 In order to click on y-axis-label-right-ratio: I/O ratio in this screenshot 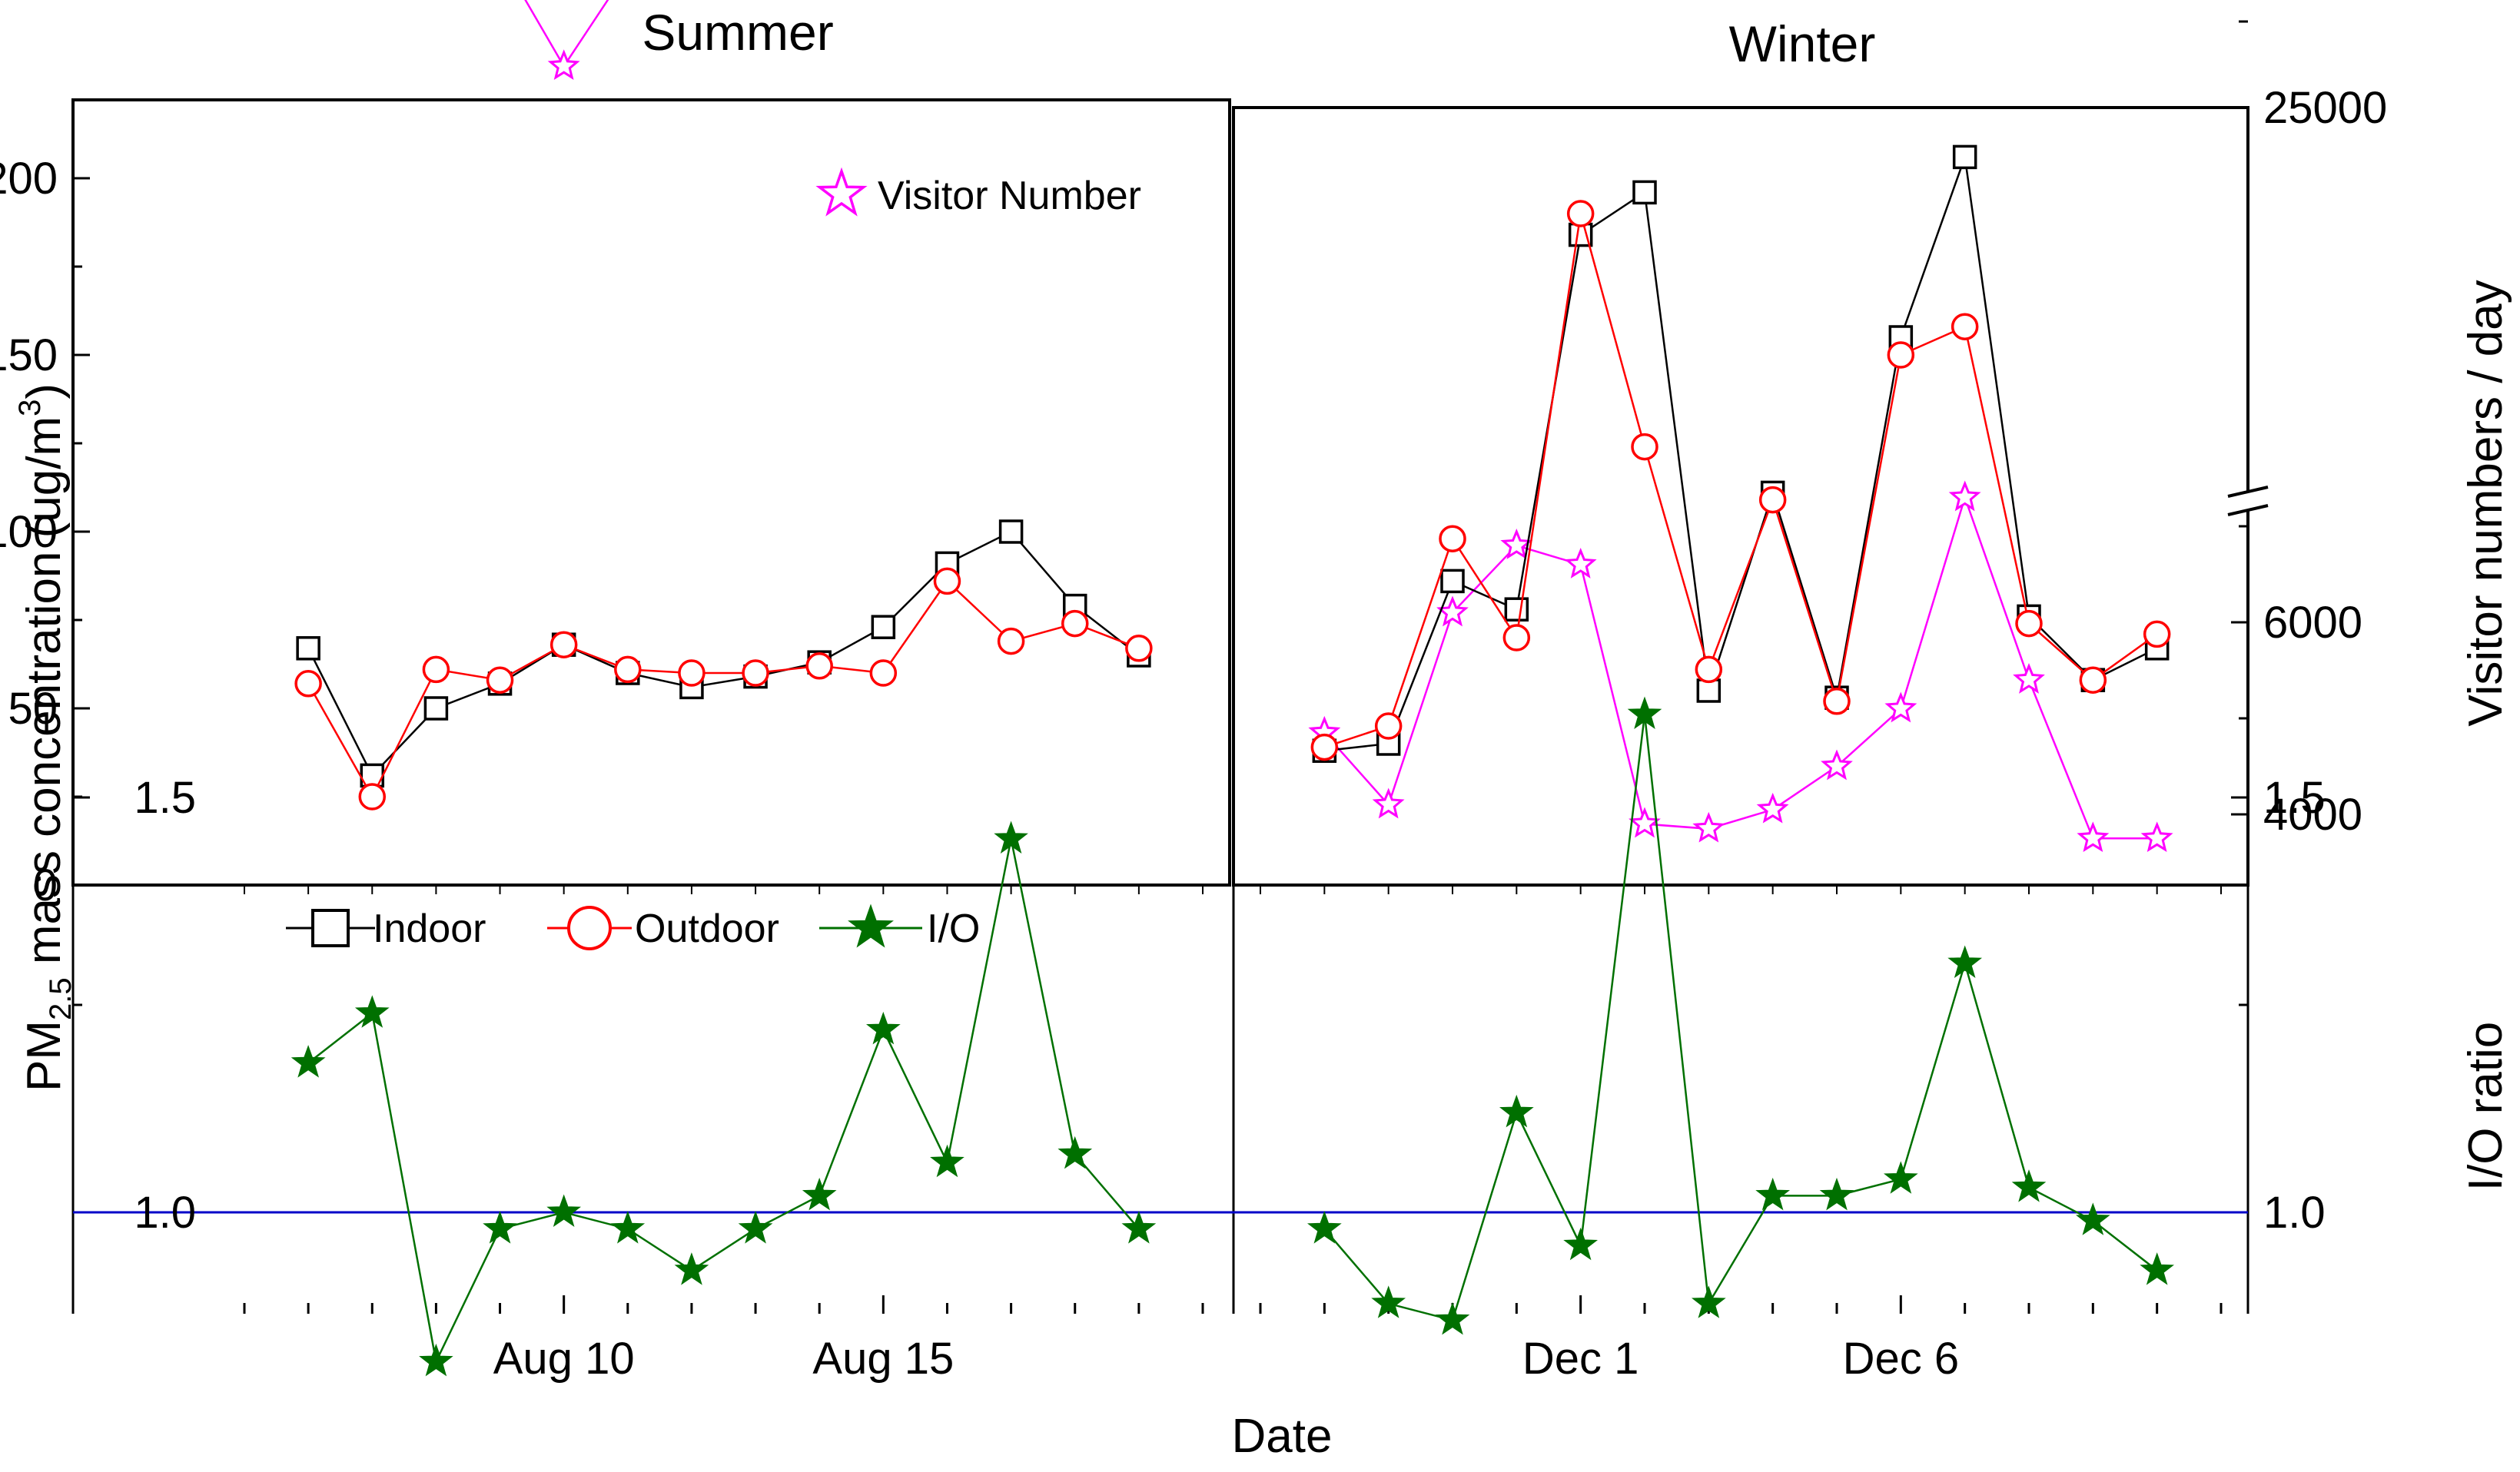, I will do `click(2486, 1107)`.